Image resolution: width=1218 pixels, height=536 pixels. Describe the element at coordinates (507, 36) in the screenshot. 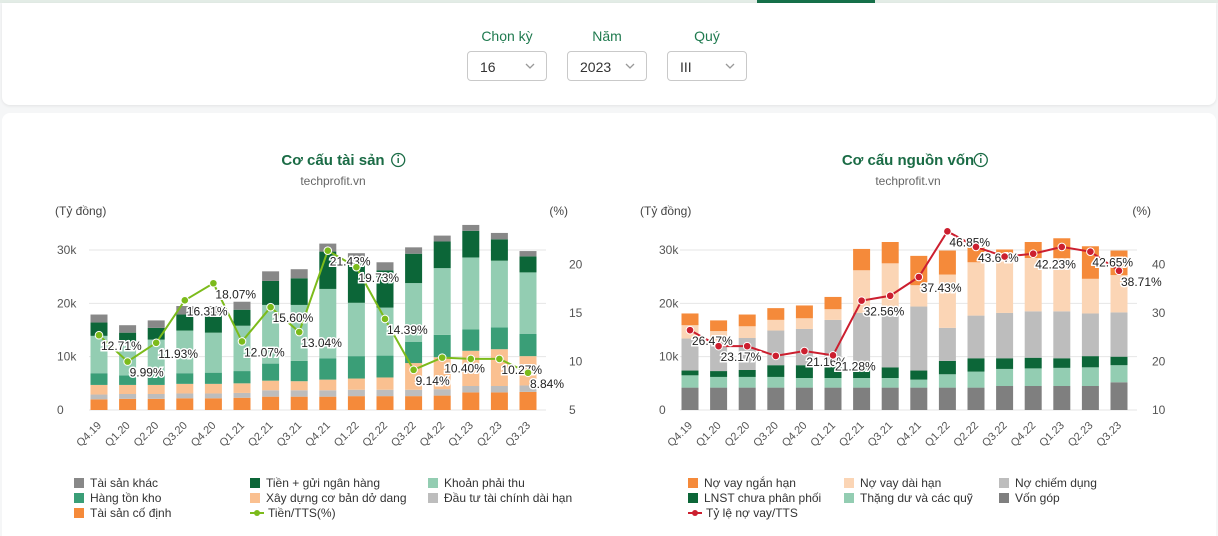

I see `period-count-label: Chọn kỳ` at that location.